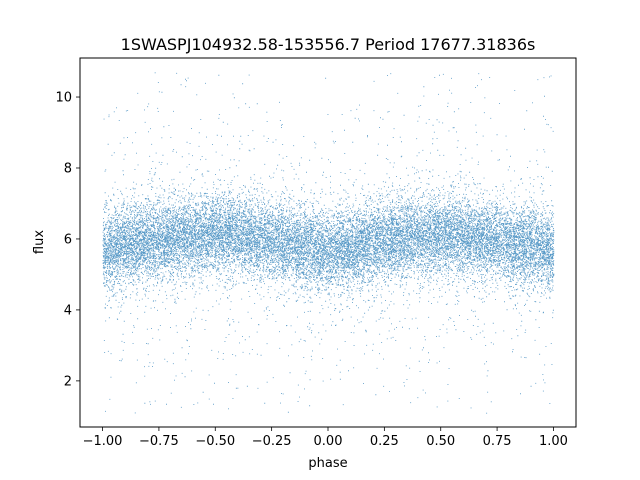 The image size is (640, 480). Describe the element at coordinates (103, 441) in the screenshot. I see `x-tick-label: −1.00` at that location.